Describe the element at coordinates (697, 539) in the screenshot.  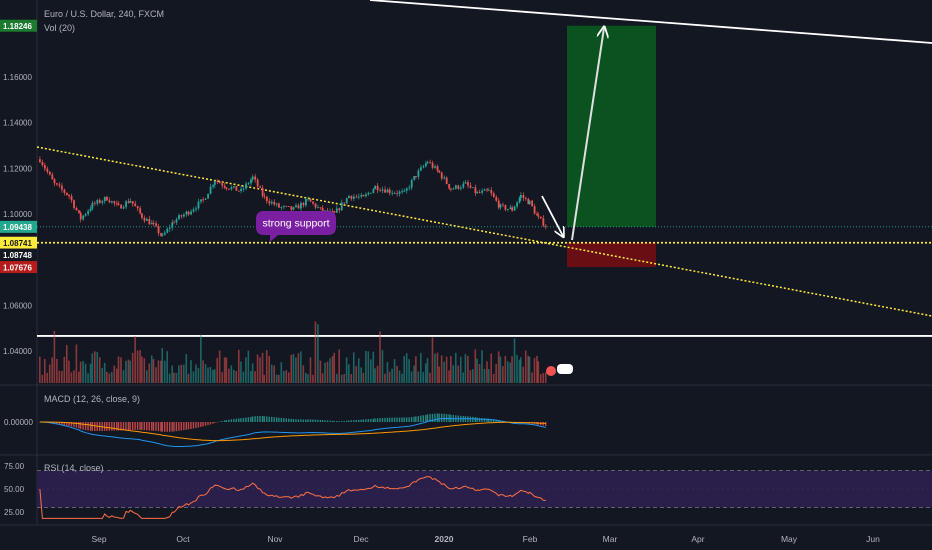
I see `x-tick-label: Apr` at that location.